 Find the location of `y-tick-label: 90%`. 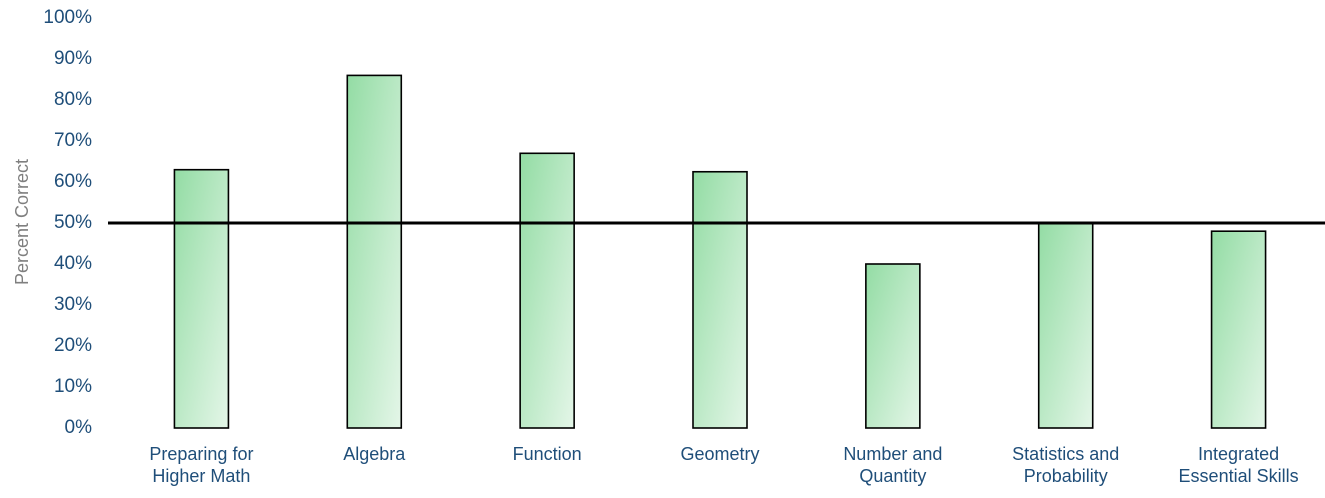

y-tick-label: 90% is located at coordinates (73, 58).